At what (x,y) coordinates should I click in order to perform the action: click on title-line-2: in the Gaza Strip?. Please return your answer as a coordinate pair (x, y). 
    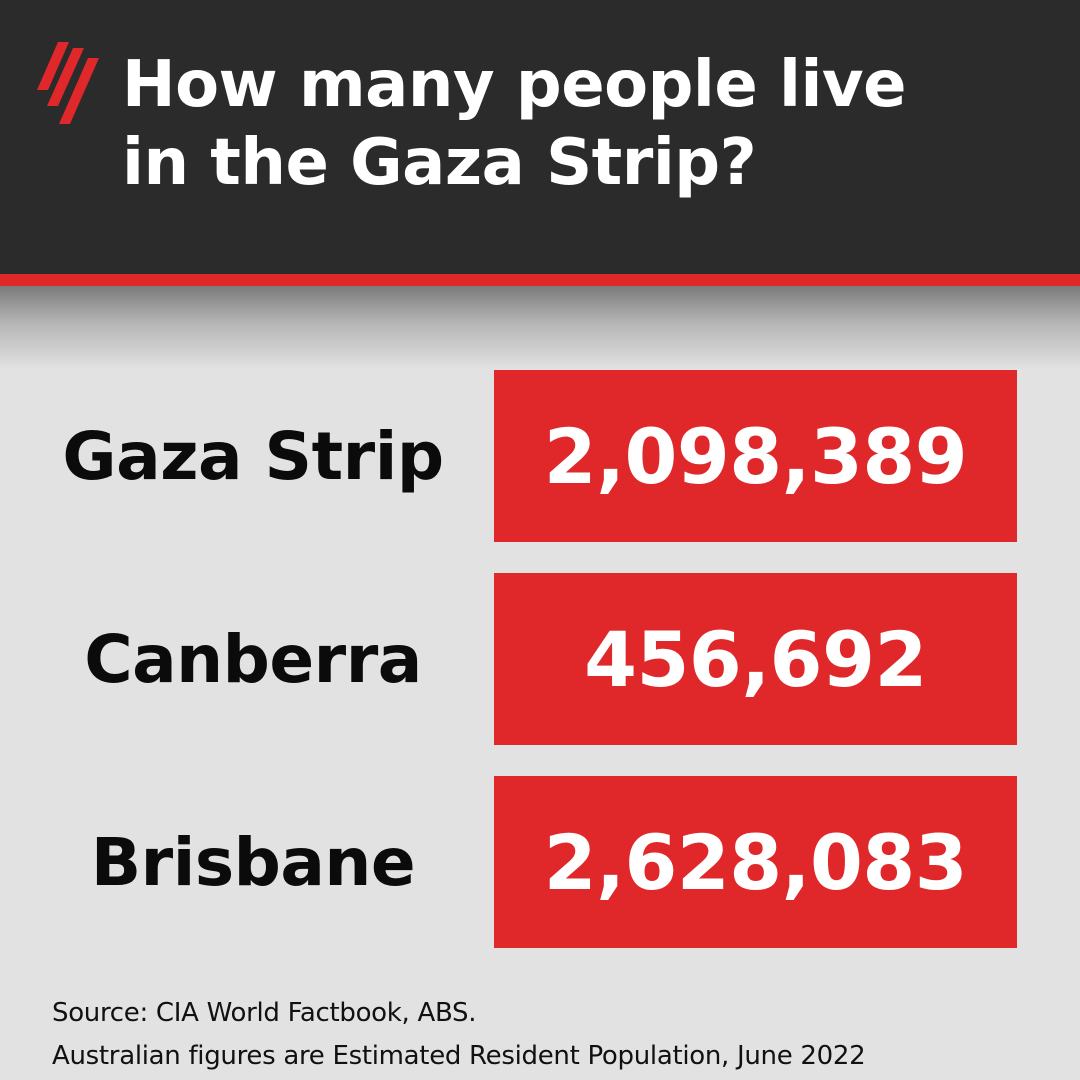
    Looking at the image, I should click on (439, 163).